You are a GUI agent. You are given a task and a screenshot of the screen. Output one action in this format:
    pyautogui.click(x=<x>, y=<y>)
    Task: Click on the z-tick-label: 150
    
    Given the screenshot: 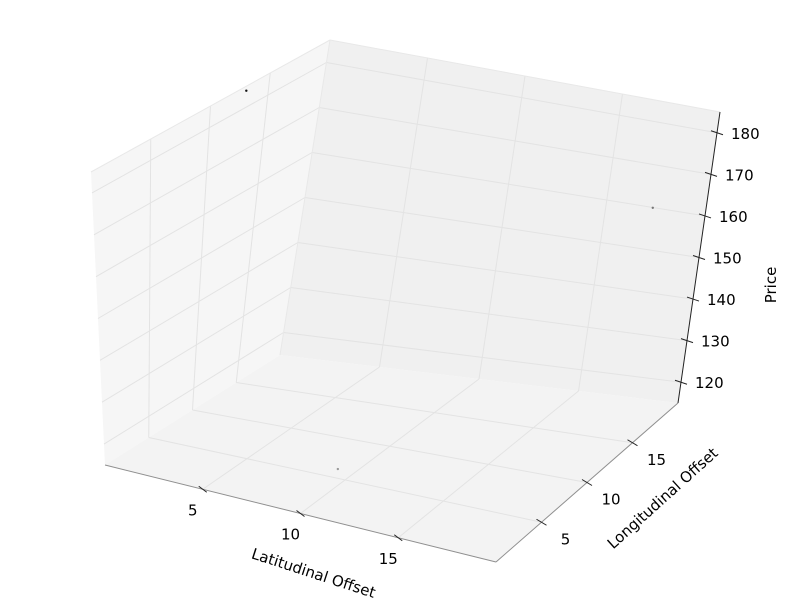 What is the action you would take?
    pyautogui.click(x=727, y=259)
    